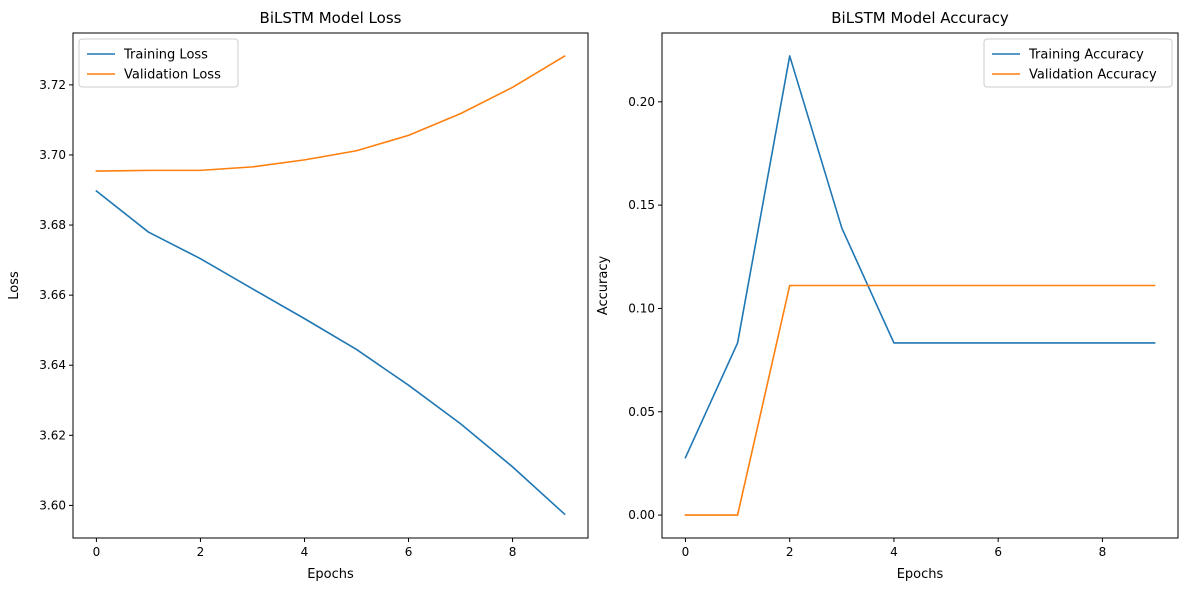 The width and height of the screenshot is (1189, 590). What do you see at coordinates (52, 365) in the screenshot?
I see `y-tick-label: 3.64` at bounding box center [52, 365].